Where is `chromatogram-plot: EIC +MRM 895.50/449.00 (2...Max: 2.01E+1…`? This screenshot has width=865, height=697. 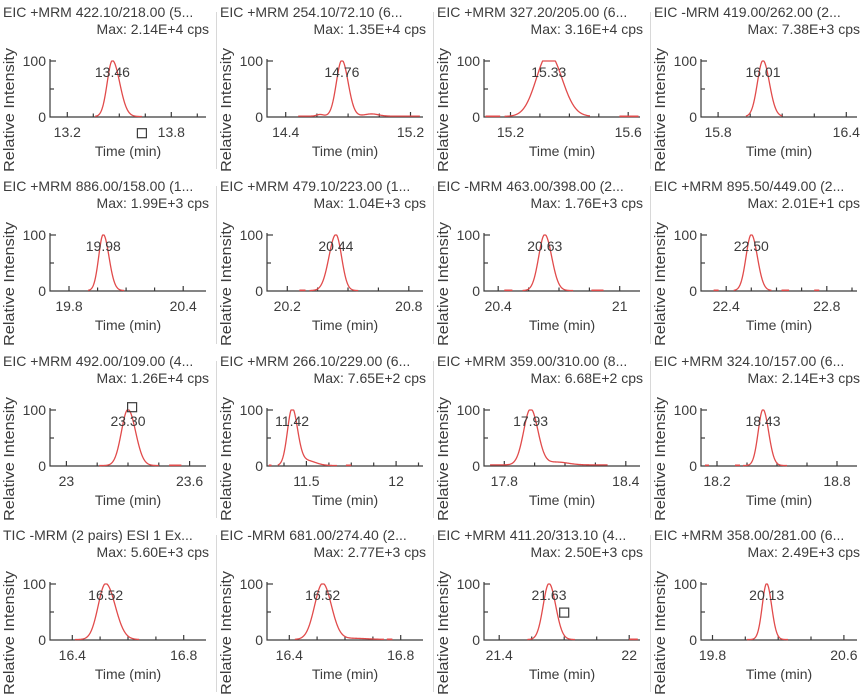
chromatogram-plot: EIC +MRM 895.50/449.00 (2...Max: 2.01E+1… is located at coordinates (756, 262).